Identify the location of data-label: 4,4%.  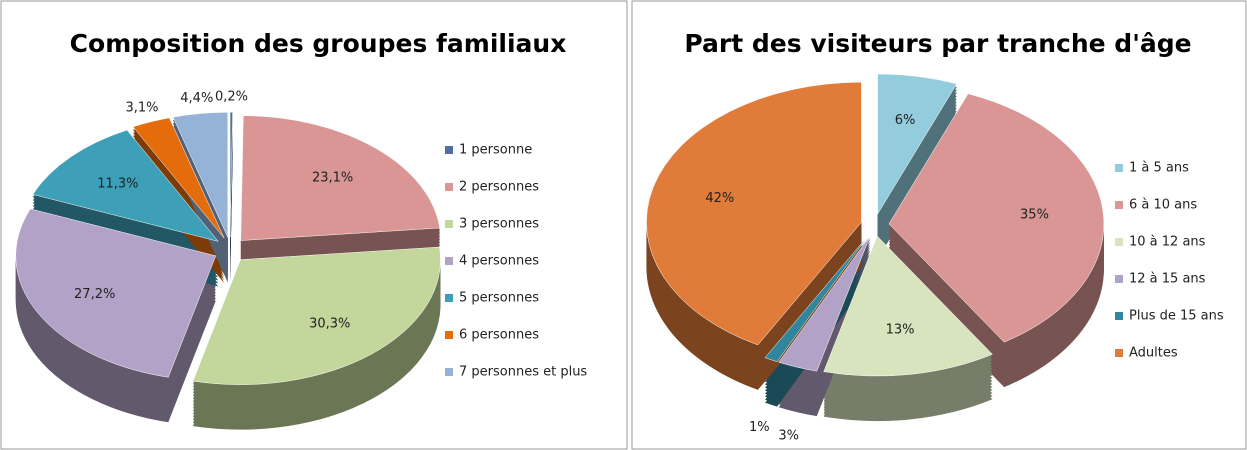
(196, 98).